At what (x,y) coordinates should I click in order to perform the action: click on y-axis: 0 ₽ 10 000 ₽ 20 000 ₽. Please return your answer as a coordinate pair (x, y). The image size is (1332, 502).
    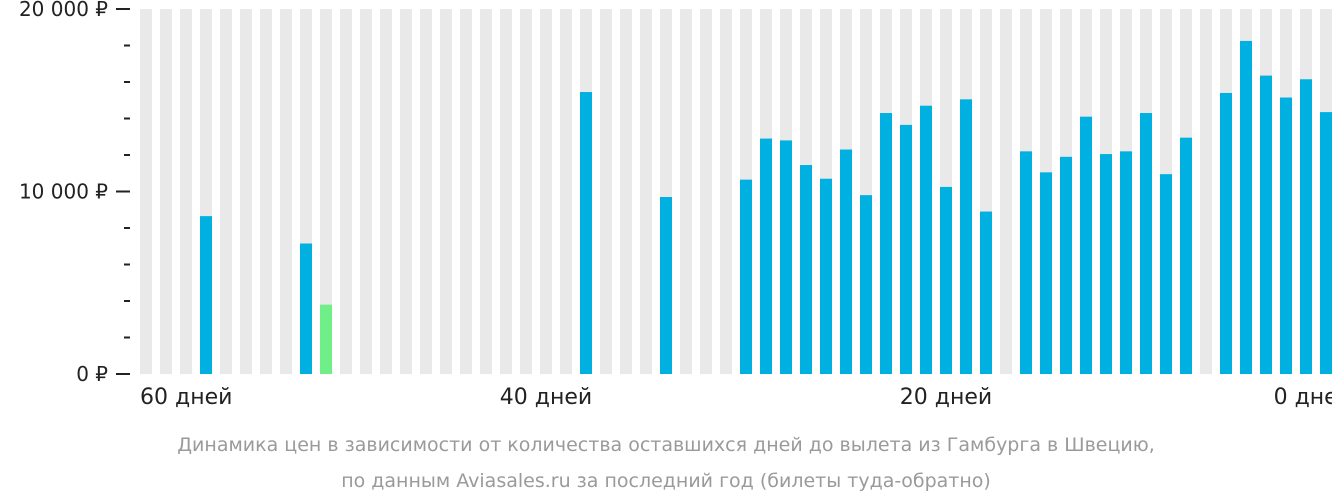
    Looking at the image, I should click on (74, 193).